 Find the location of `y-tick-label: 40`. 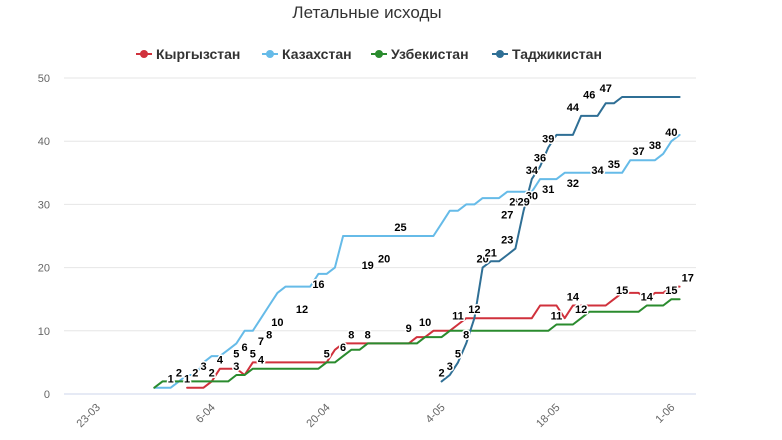

y-tick-label: 40 is located at coordinates (44, 142).